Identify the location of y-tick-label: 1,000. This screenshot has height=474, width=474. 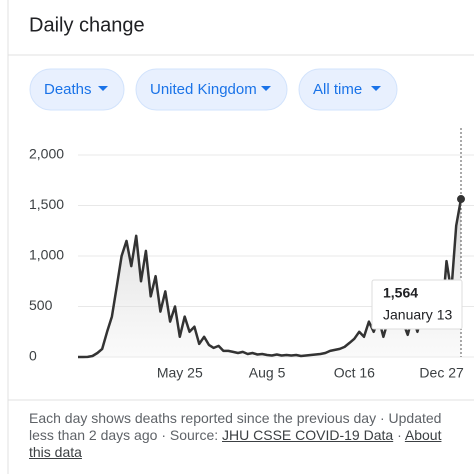
(46, 255).